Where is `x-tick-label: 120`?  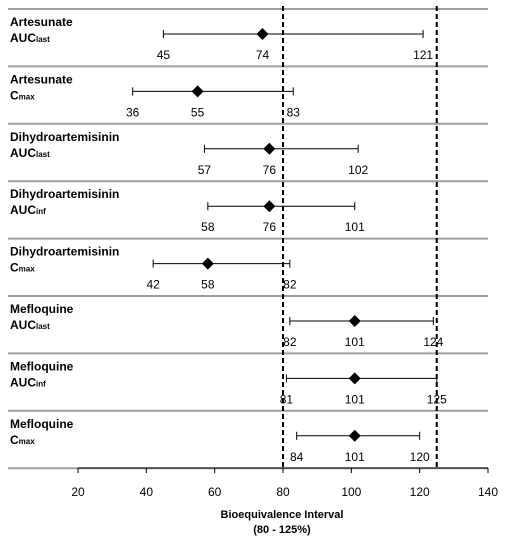 x-tick-label: 120 is located at coordinates (420, 492).